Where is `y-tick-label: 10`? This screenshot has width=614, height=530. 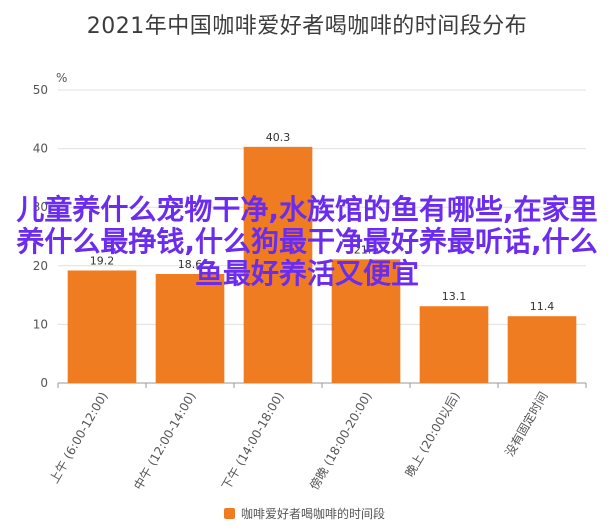 y-tick-label: 10 is located at coordinates (40, 324).